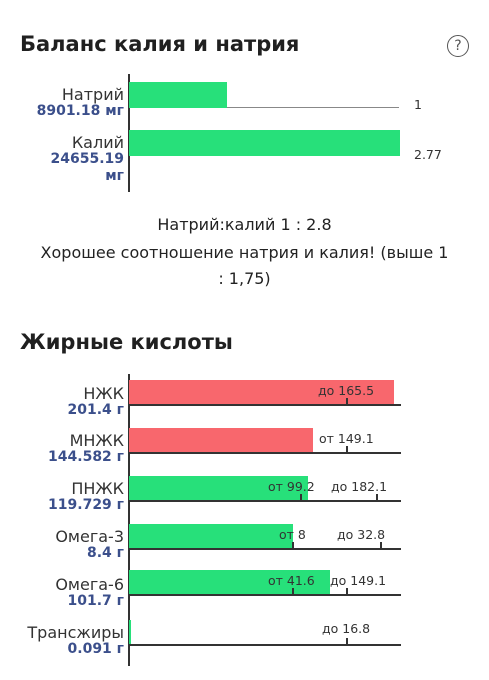  What do you see at coordinates (75, 632) in the screenshot?
I see `trans-label: Трансжиры` at bounding box center [75, 632].